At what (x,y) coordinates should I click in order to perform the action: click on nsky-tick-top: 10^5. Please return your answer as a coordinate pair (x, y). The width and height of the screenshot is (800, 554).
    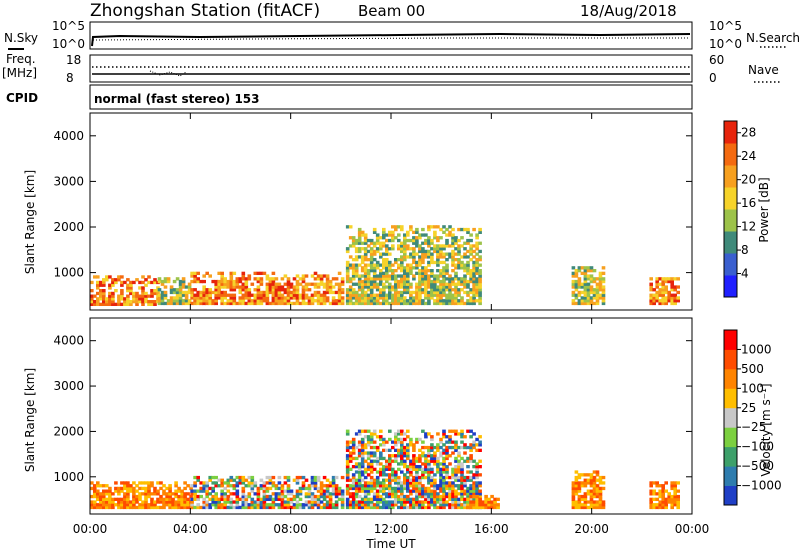
    Looking at the image, I should click on (68, 26).